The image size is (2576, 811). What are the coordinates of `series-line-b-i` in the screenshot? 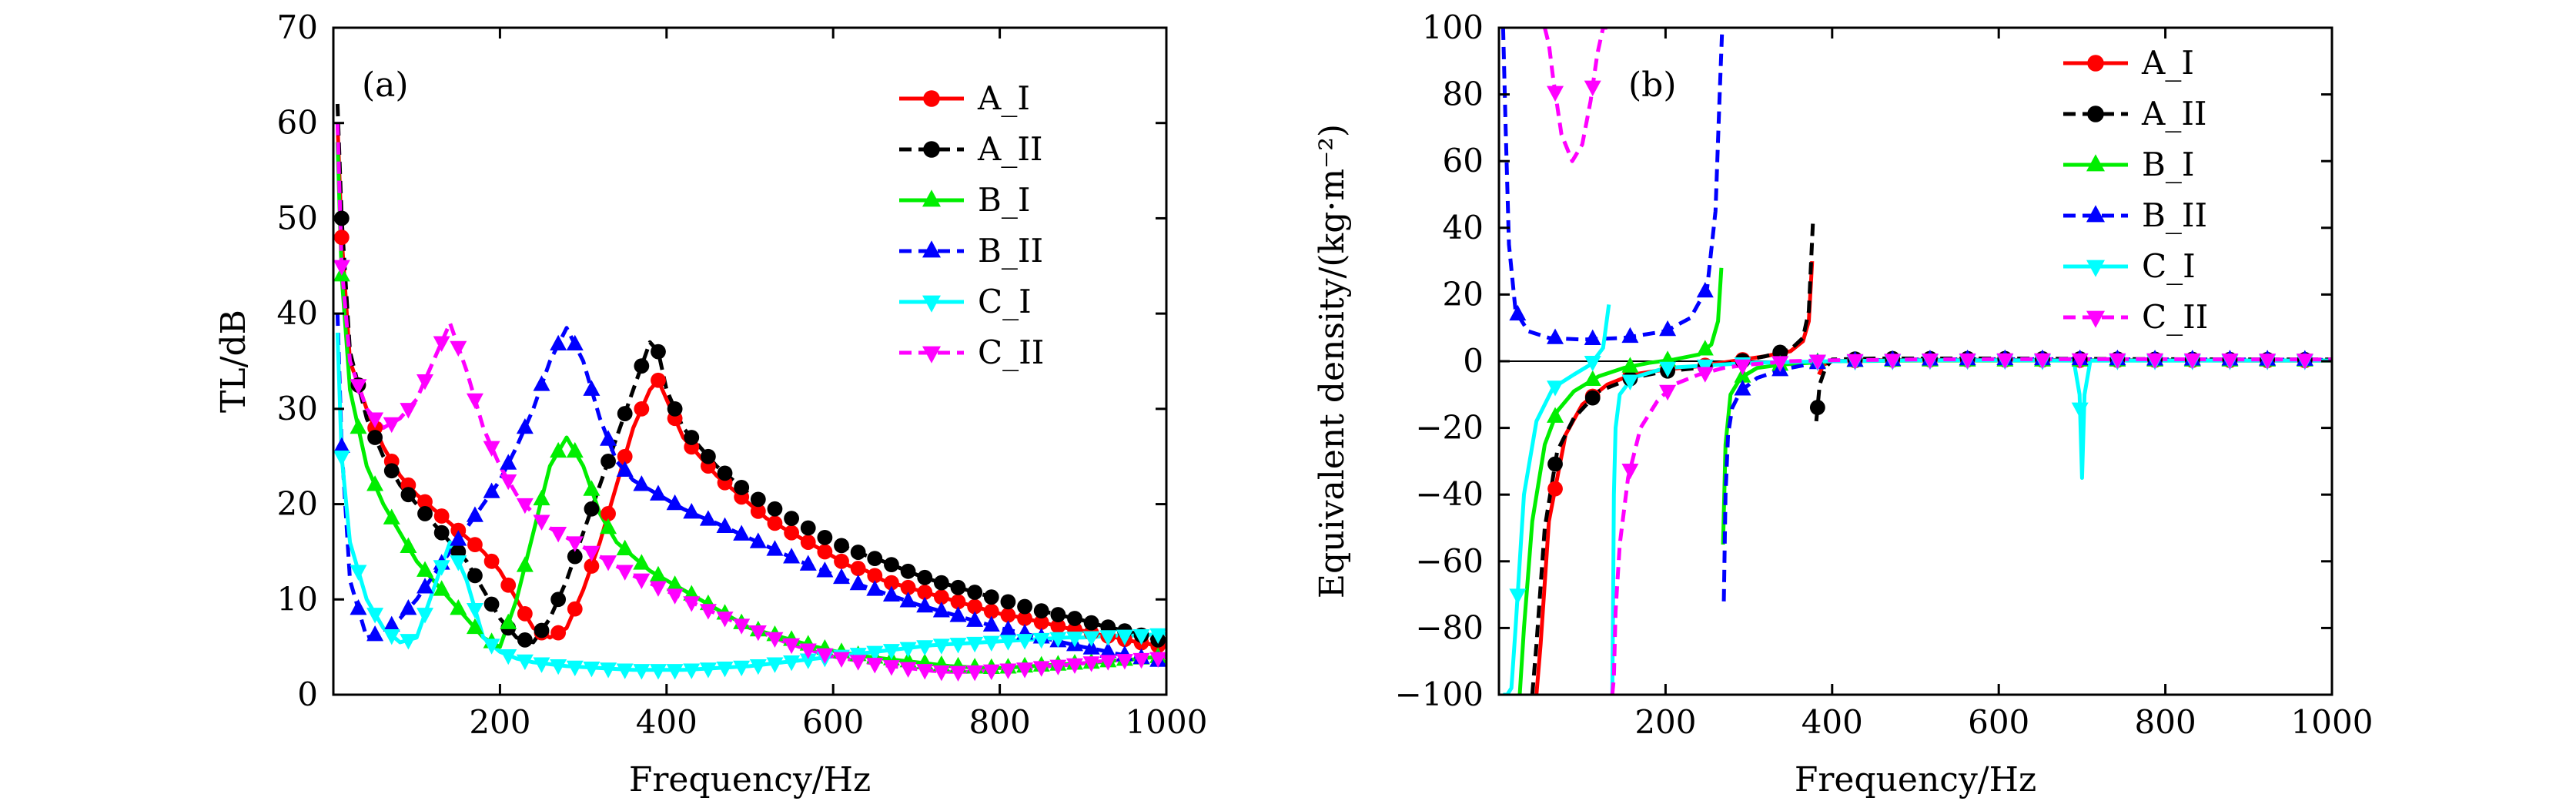 It's located at (1621, 481).